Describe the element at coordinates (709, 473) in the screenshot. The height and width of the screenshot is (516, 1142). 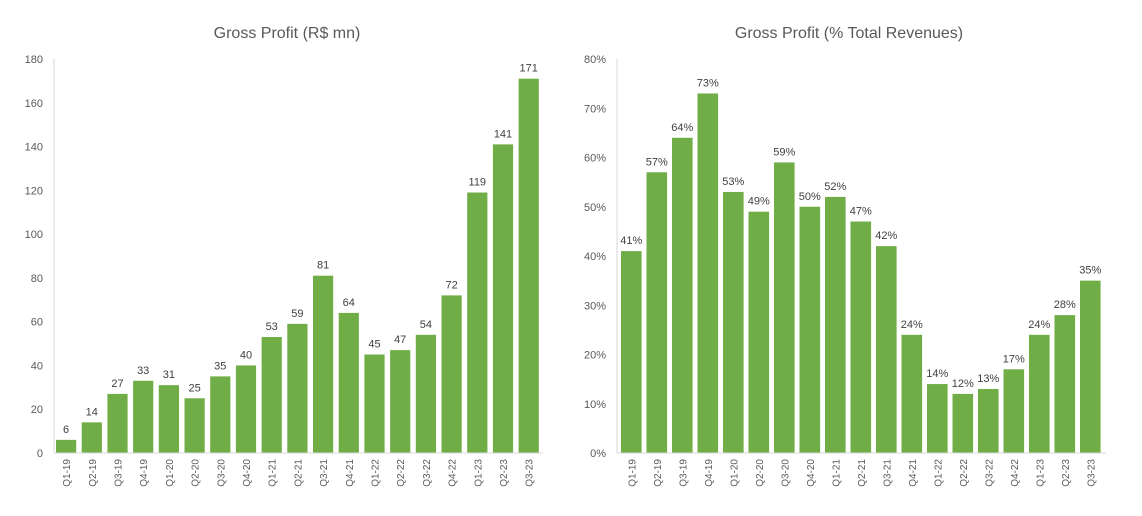
I see `right-category-label: Q4-19` at that location.